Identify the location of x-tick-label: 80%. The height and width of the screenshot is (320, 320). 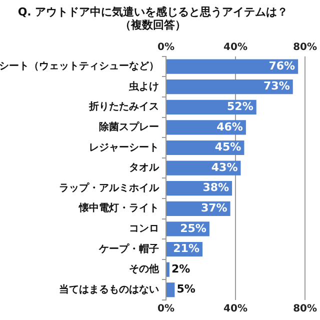
(305, 309).